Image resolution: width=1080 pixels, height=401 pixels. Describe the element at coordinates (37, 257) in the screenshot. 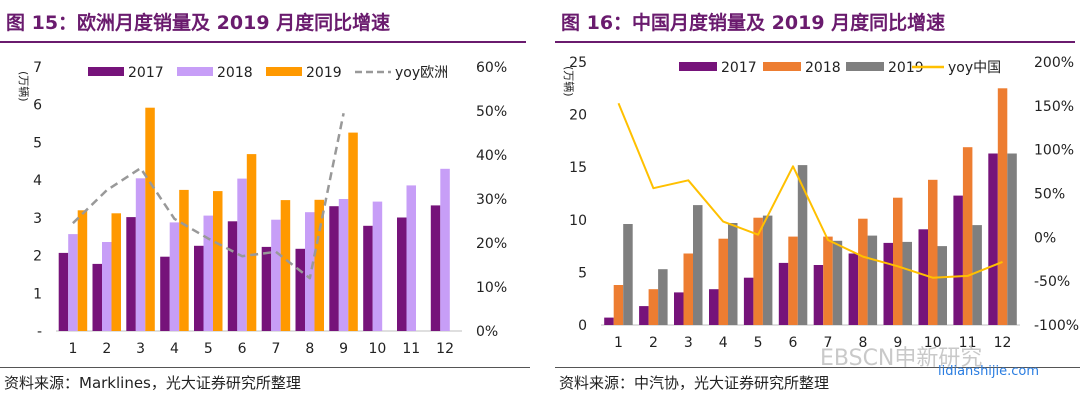

I see `y-tick-label: 2` at that location.